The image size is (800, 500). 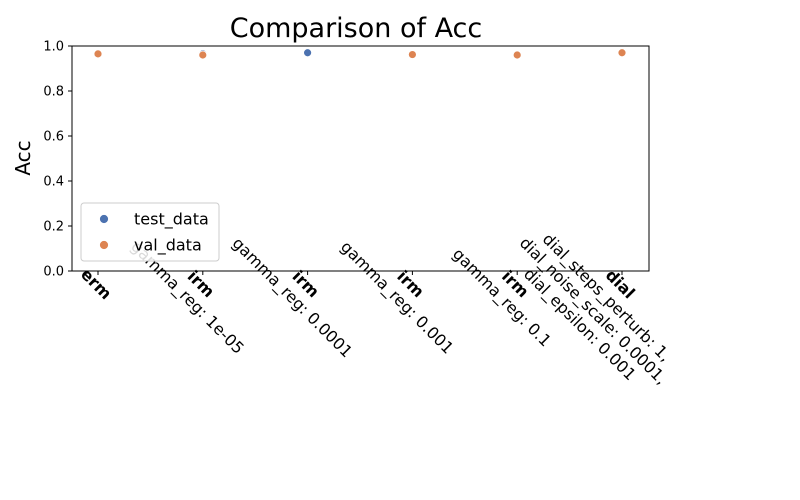 What do you see at coordinates (53, 137) in the screenshot?
I see `y-tick-label: 0.6` at bounding box center [53, 137].